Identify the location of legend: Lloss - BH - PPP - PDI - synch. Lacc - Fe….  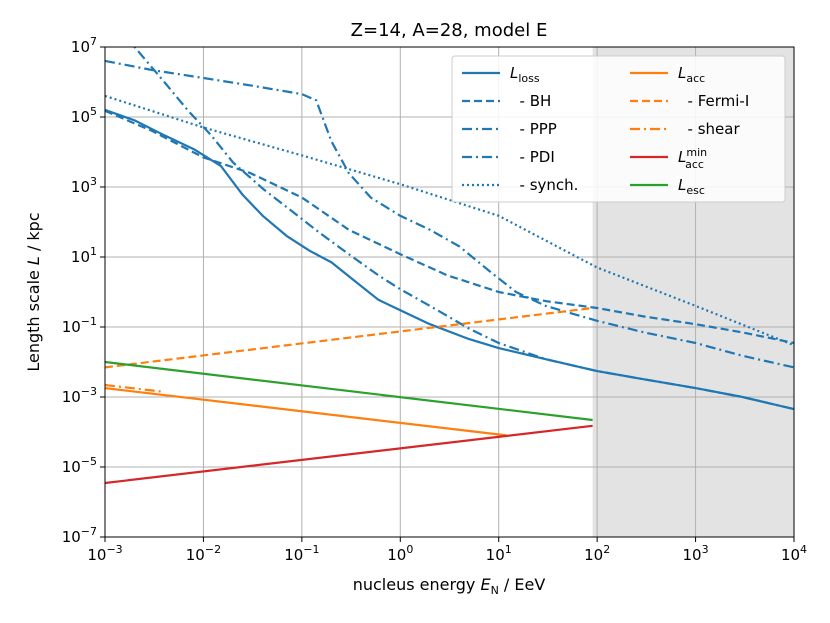
(618, 129).